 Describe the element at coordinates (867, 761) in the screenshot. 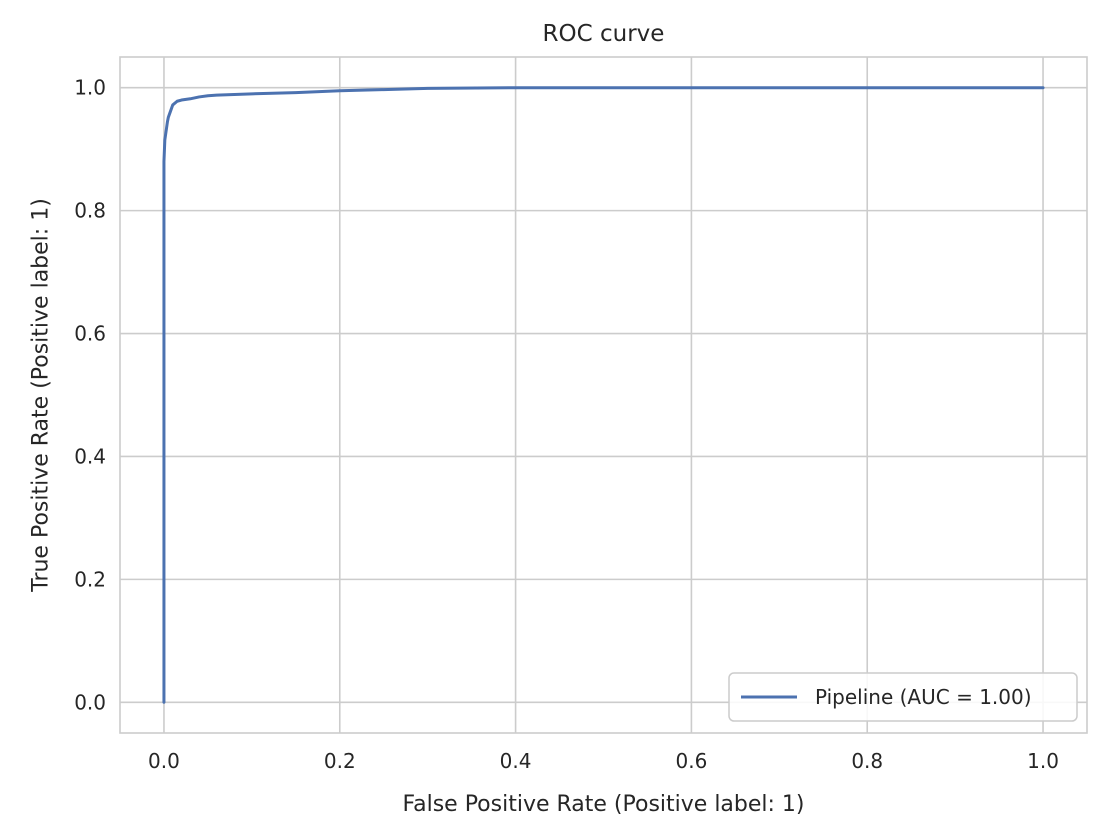

I see `x-tick-label: 0.8` at that location.